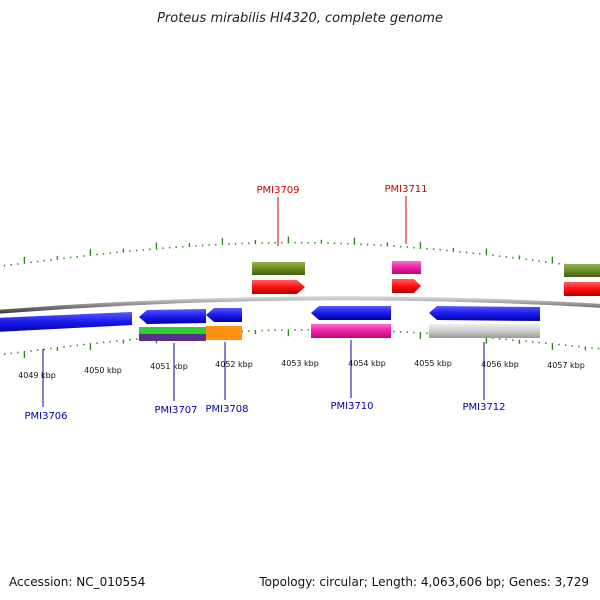  What do you see at coordinates (484, 313) in the screenshot?
I see `gene-arrow-pmi3712` at bounding box center [484, 313].